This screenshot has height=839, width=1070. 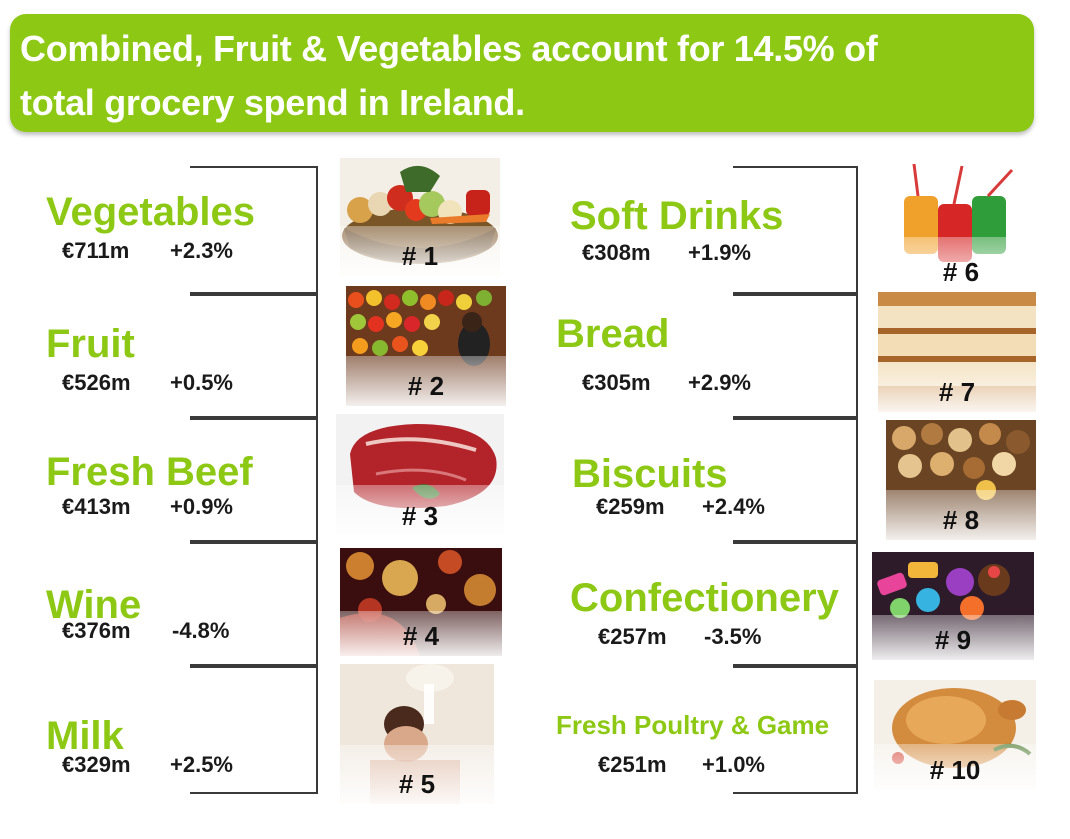 I want to click on vegetables-photo: # 1, so click(x=420, y=217).